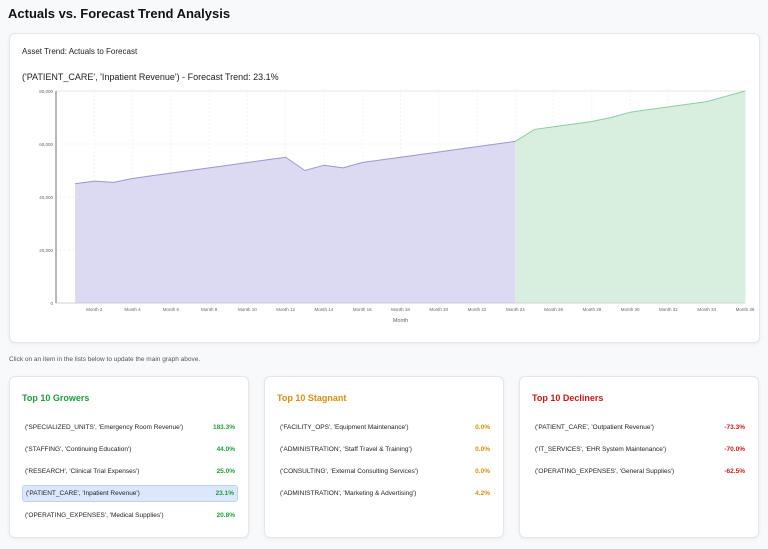  What do you see at coordinates (400, 309) in the screenshot?
I see `x-tick-label: Month 18` at bounding box center [400, 309].